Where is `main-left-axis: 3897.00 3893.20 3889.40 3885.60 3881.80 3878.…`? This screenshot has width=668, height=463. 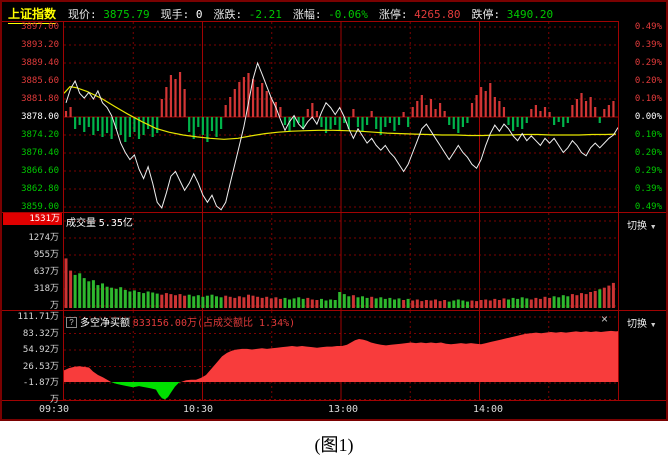
main-left-axis: 3897.00 3893.20 3889.40 3885.60 3881.80 3878.… is located at coordinates (31, 117).